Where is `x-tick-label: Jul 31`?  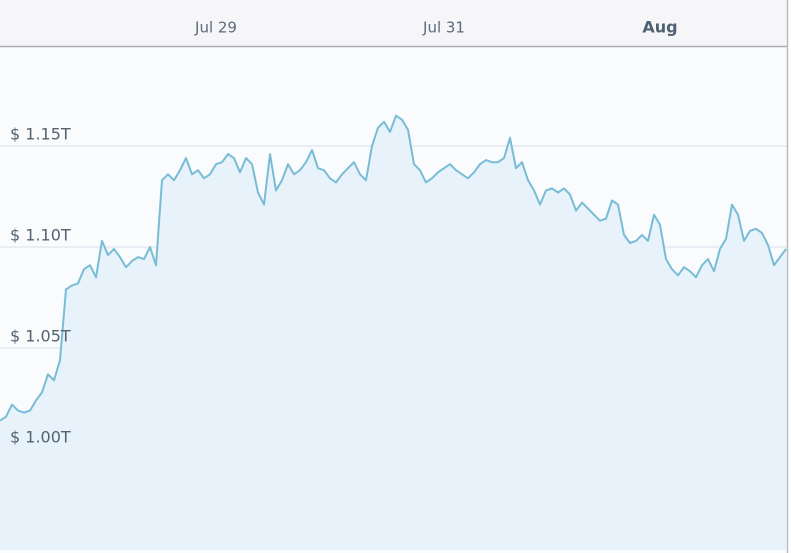
x-tick-label: Jul 31 is located at coordinates (443, 28).